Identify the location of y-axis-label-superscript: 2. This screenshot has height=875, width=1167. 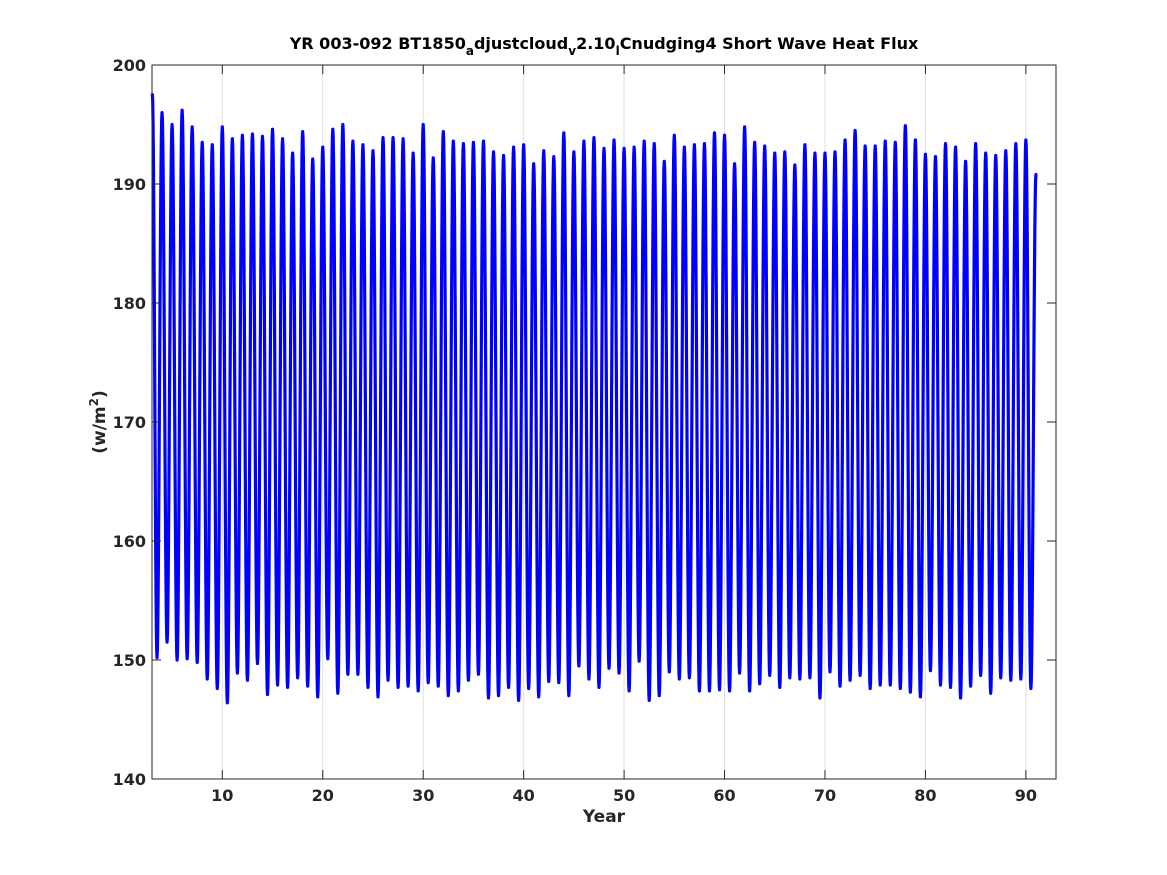
(94, 402).